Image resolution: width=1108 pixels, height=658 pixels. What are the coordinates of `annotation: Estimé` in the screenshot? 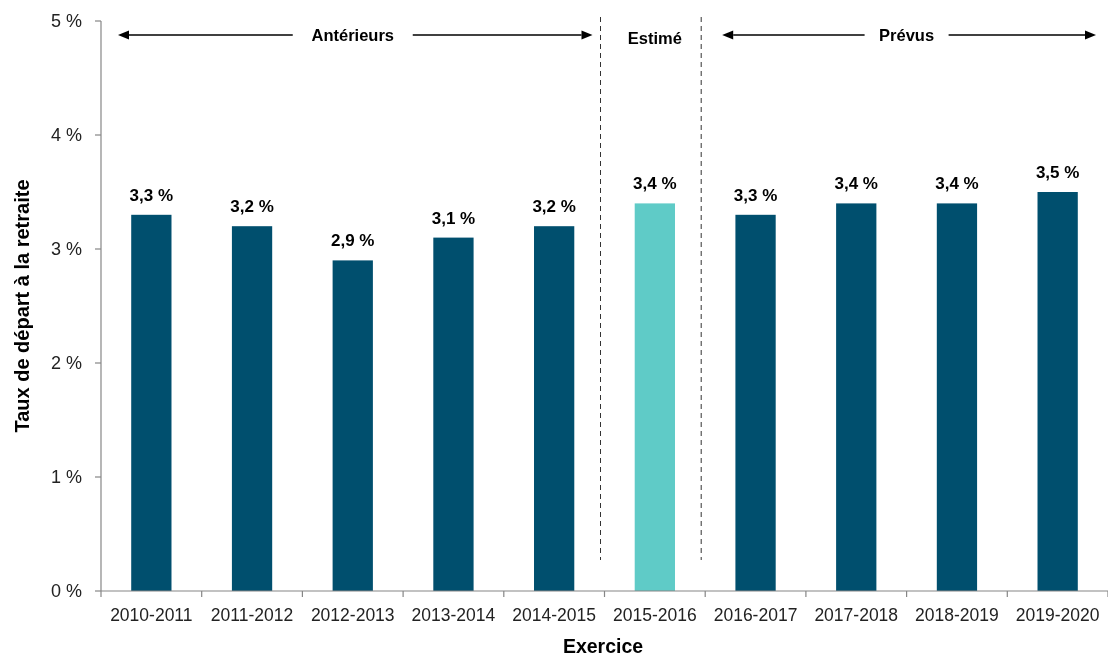 It's located at (654, 38).